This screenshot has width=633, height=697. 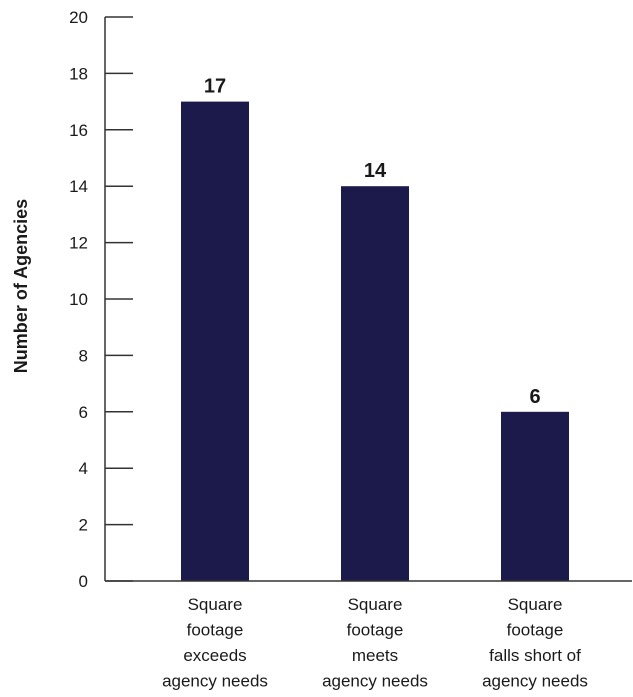 What do you see at coordinates (535, 655) in the screenshot?
I see `x-tick-label-line: falls short of` at bounding box center [535, 655].